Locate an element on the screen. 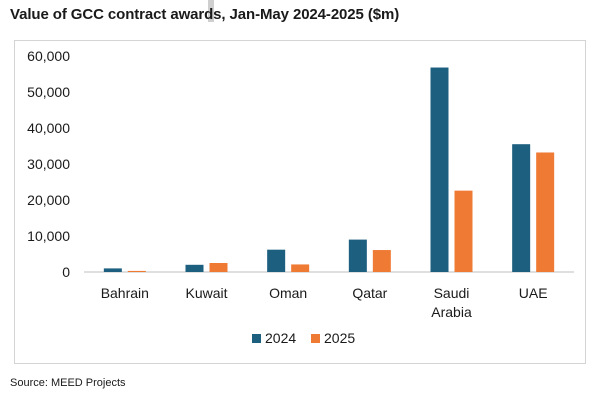  x-tick-label: Arabia is located at coordinates (451, 312).